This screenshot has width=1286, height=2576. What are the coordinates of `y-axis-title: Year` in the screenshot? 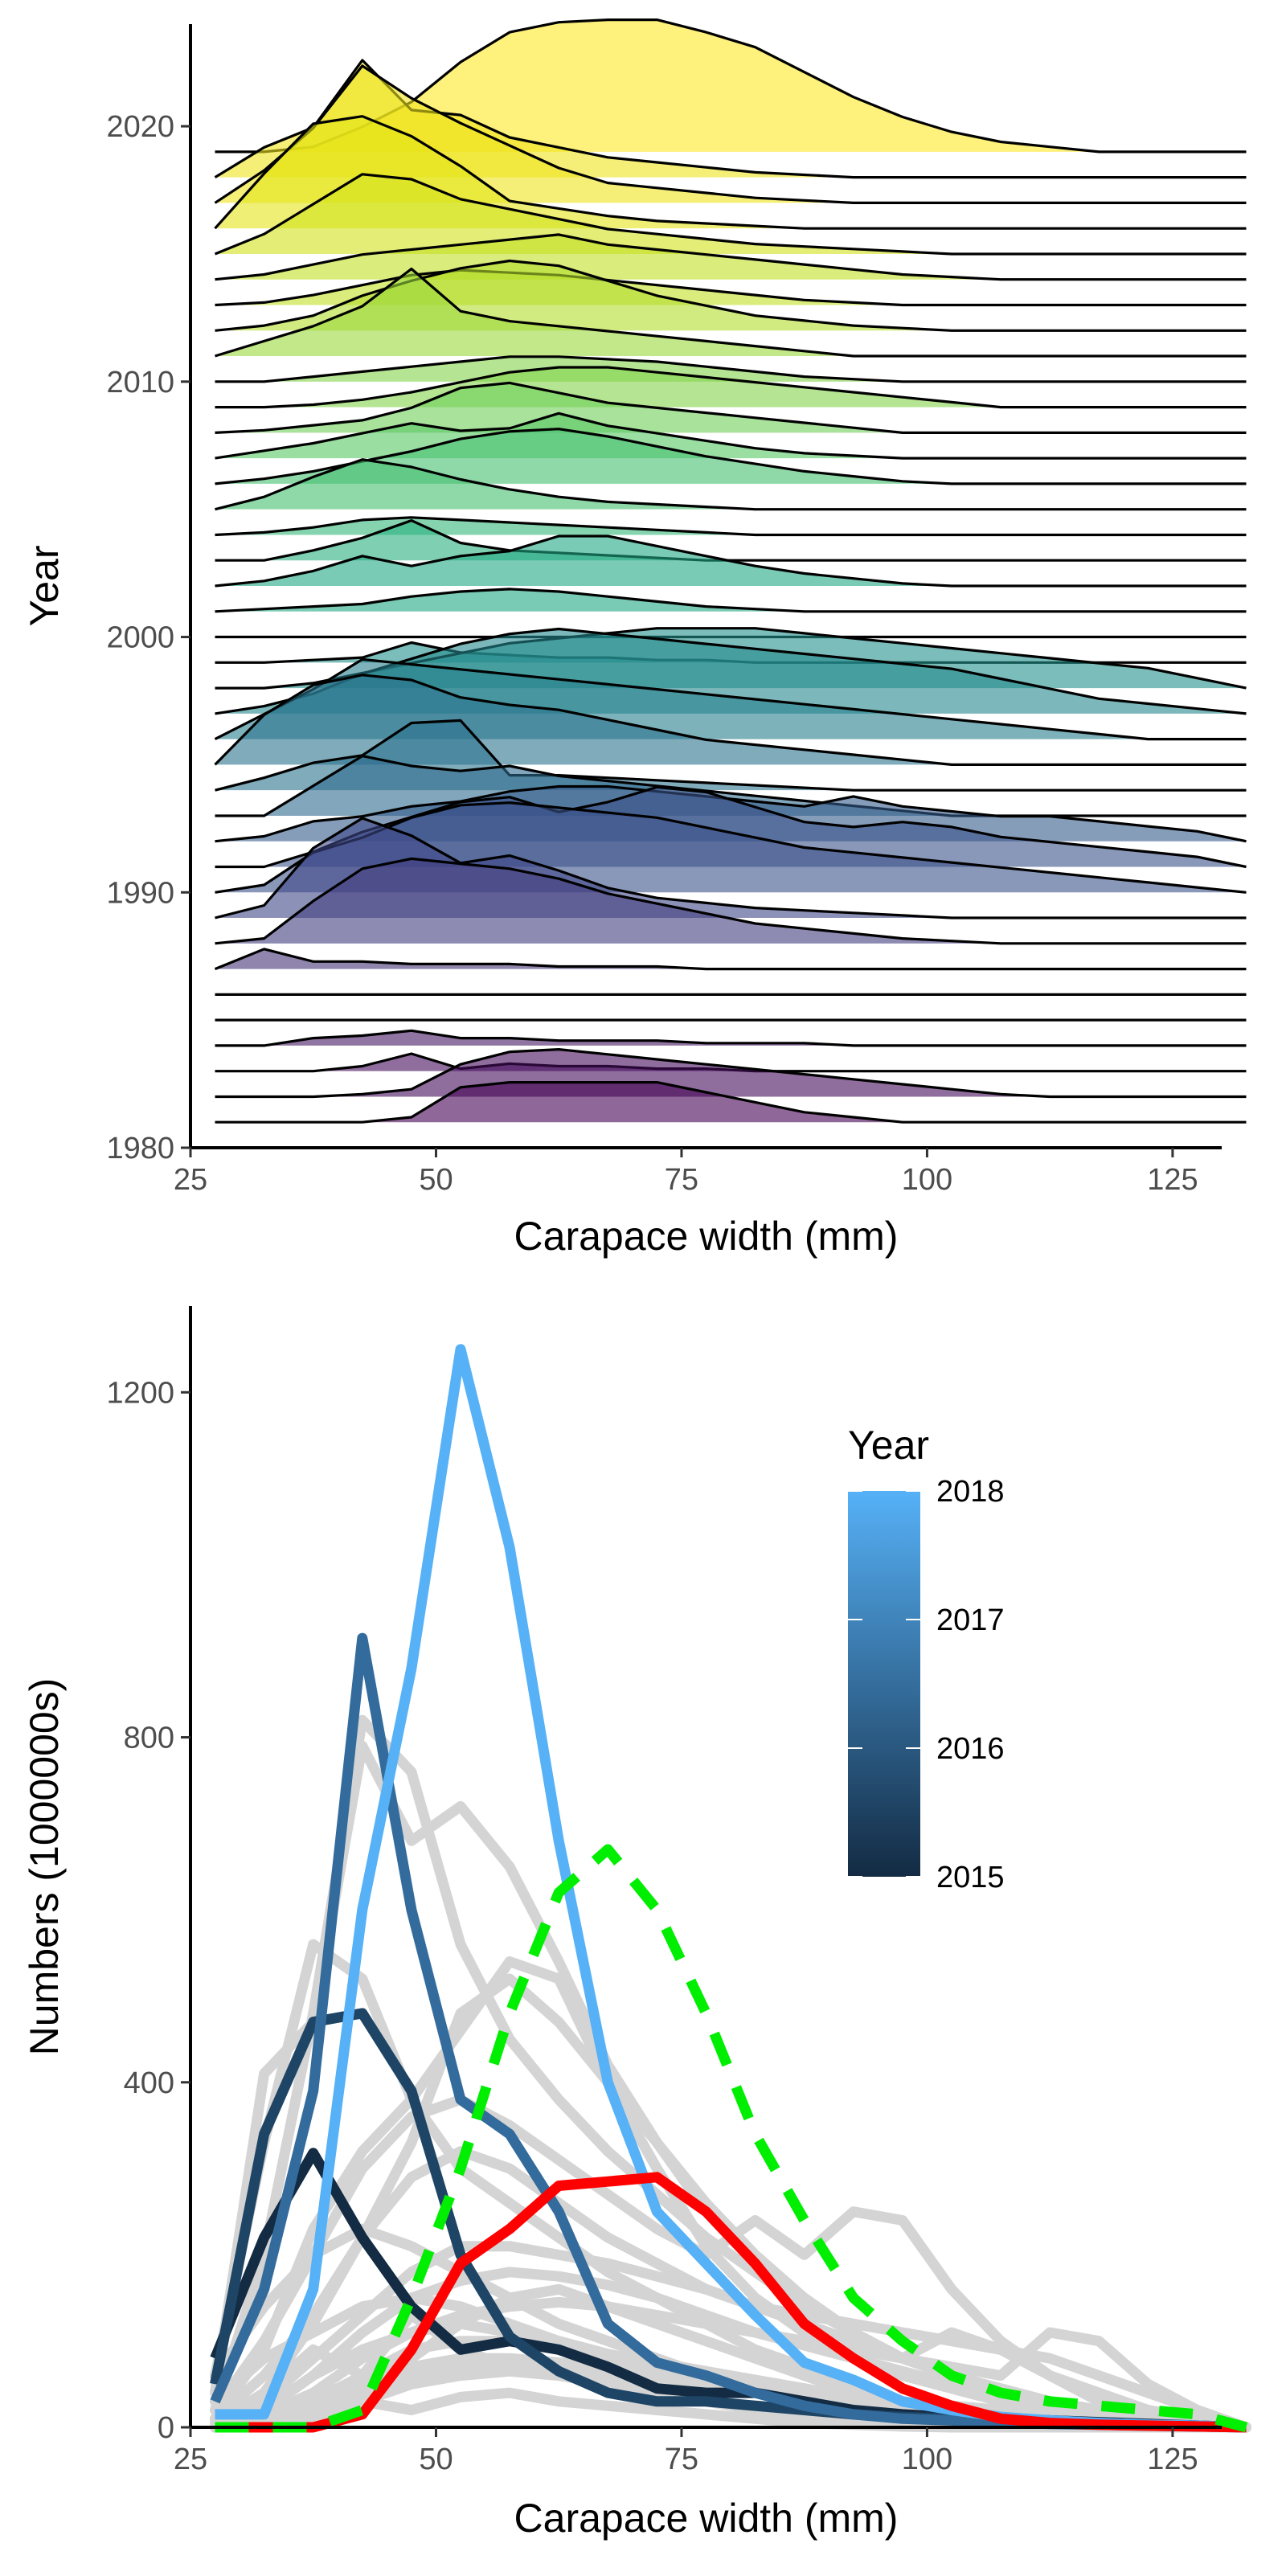 It's located at (44, 585).